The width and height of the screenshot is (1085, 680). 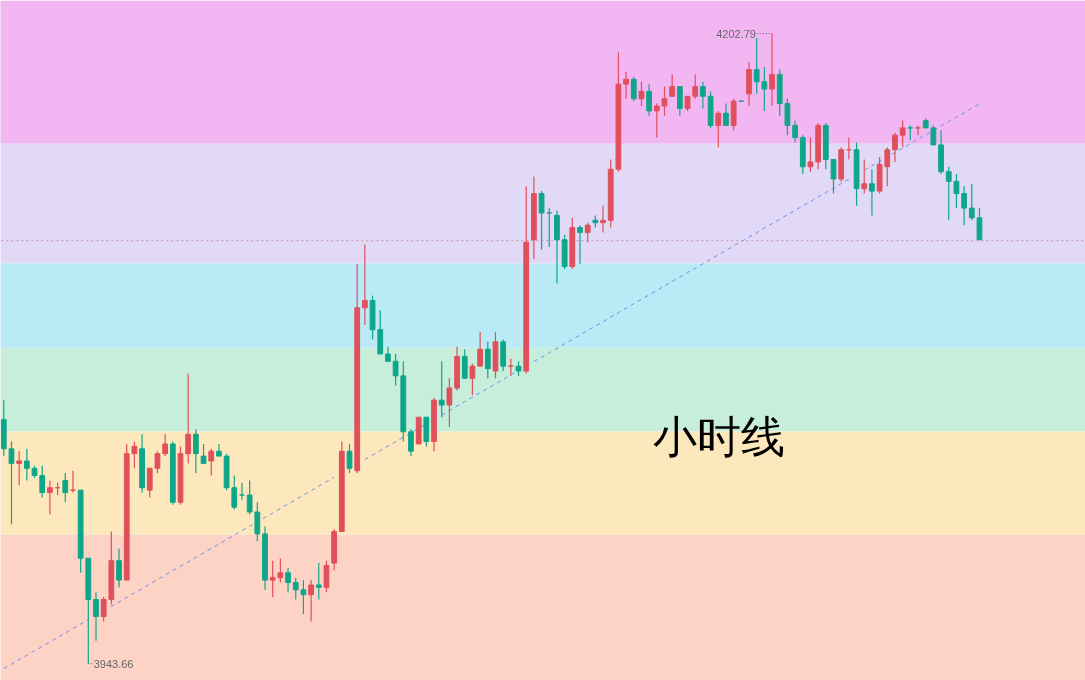 I want to click on annotation: 3943.66, so click(x=113, y=663).